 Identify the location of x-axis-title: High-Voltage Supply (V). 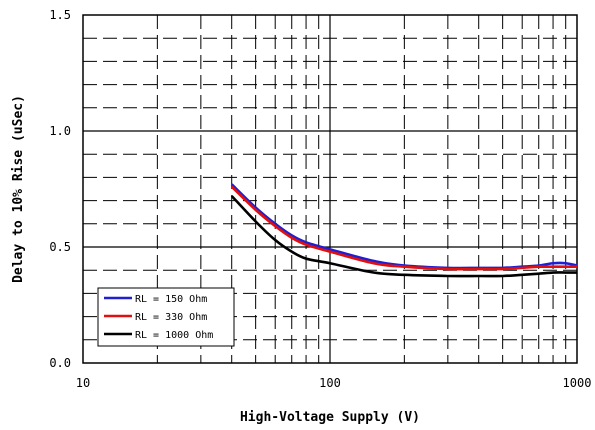
(330, 417).